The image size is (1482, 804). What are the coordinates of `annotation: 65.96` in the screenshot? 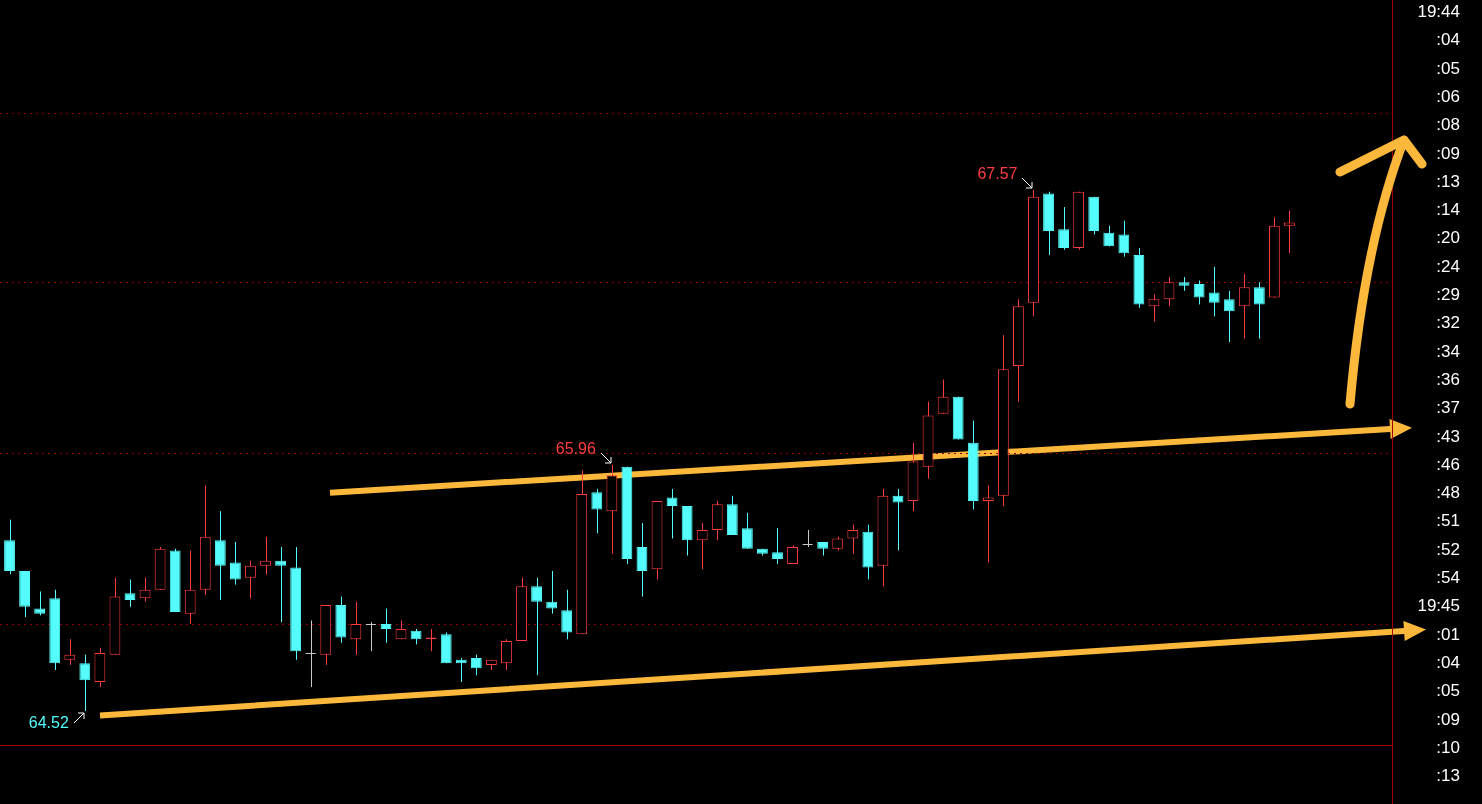 It's located at (575, 449).